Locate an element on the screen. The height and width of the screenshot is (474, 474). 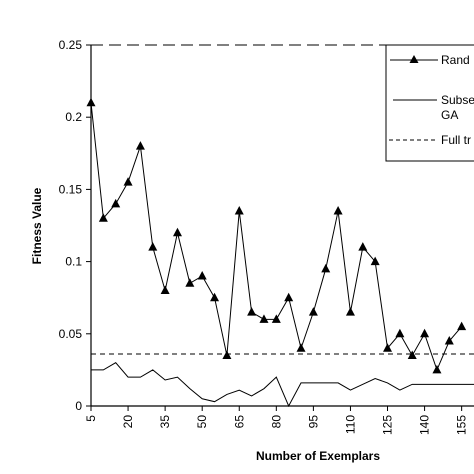
y-tick-label: 0.25 is located at coordinates (71, 45).